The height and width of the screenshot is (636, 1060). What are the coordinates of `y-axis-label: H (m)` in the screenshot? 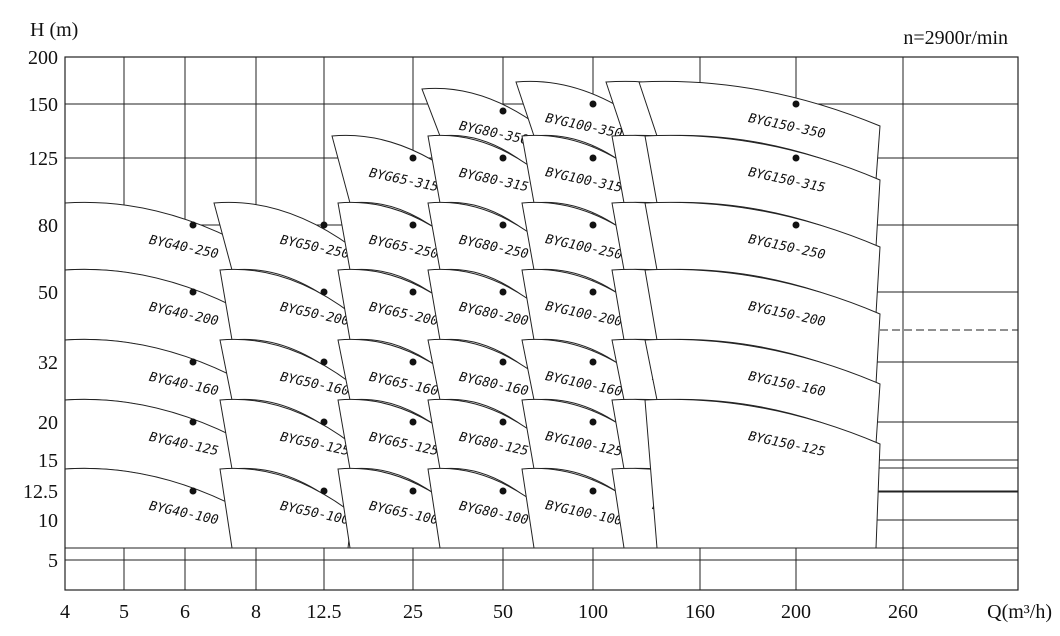 It's located at (54, 30).